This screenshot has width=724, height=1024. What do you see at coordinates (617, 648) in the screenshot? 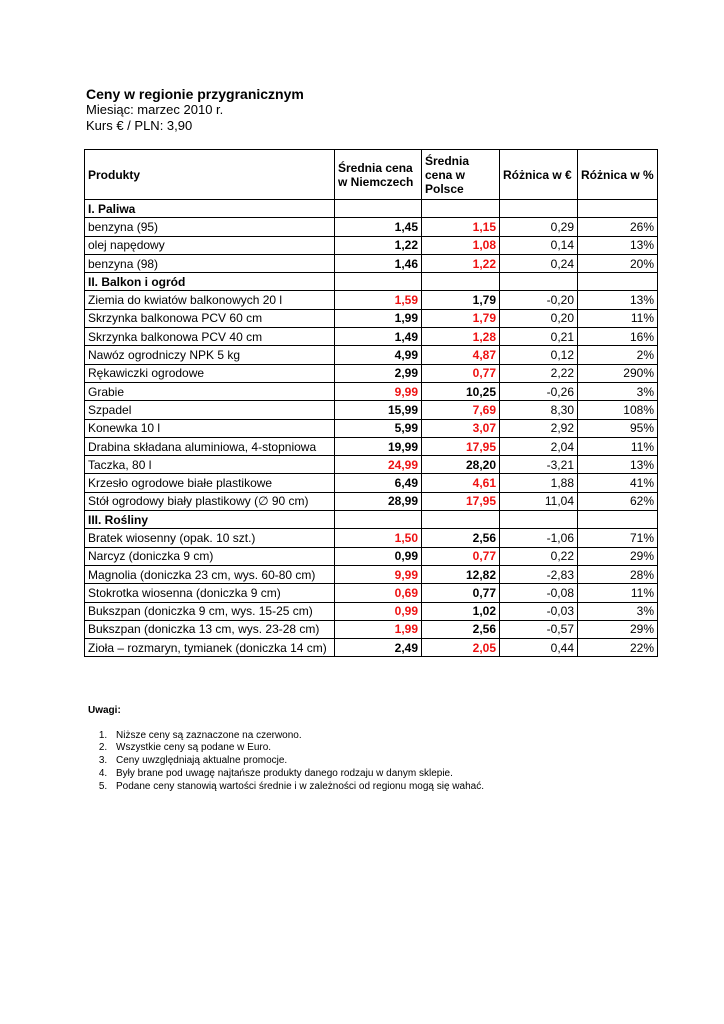
I see `value-cell: 22%` at bounding box center [617, 648].